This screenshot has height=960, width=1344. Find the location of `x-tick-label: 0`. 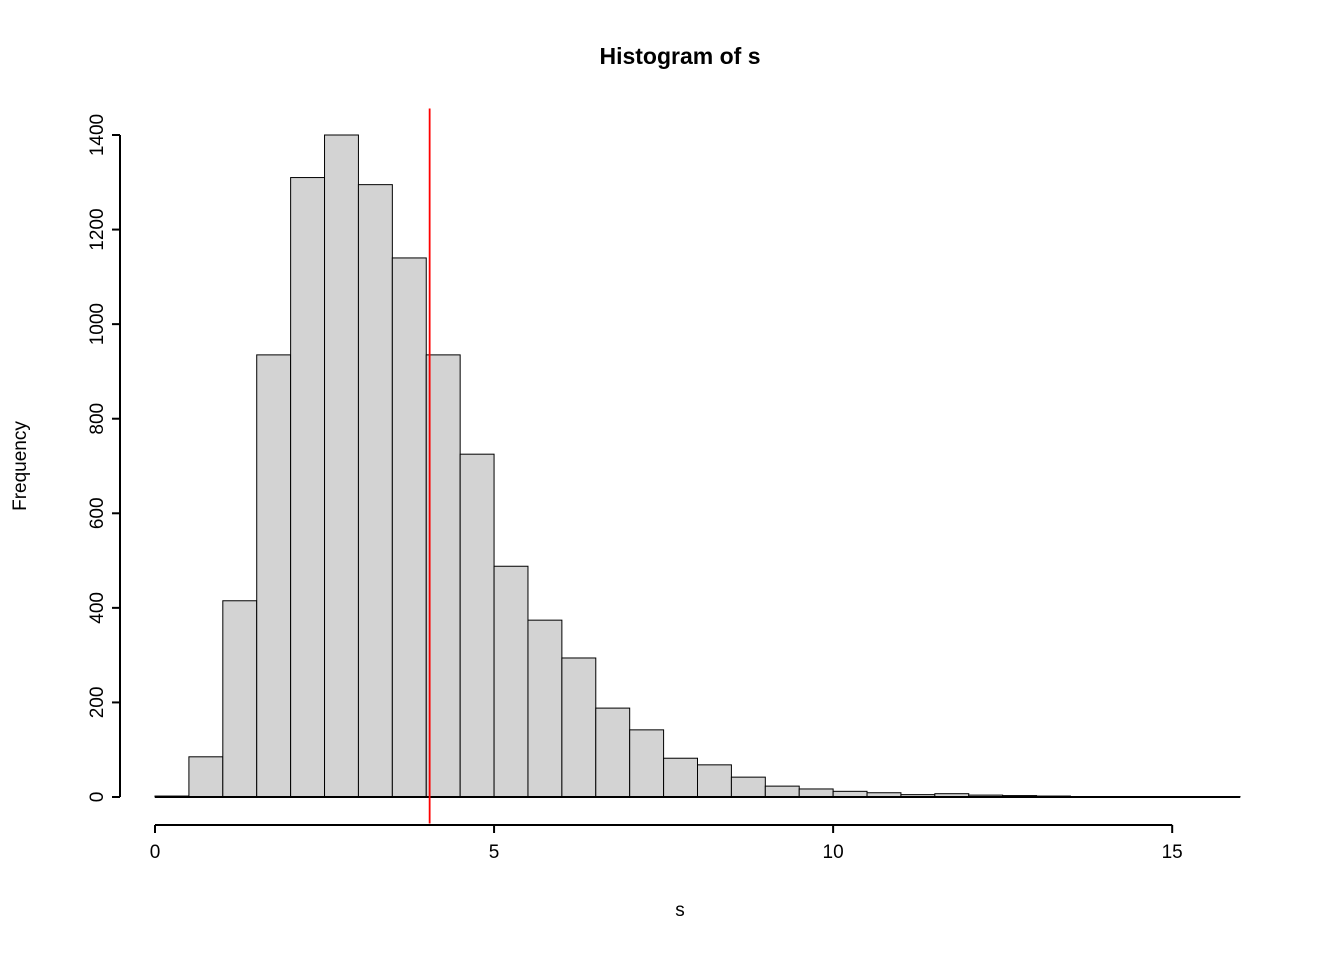

x-tick-label: 0 is located at coordinates (155, 852).